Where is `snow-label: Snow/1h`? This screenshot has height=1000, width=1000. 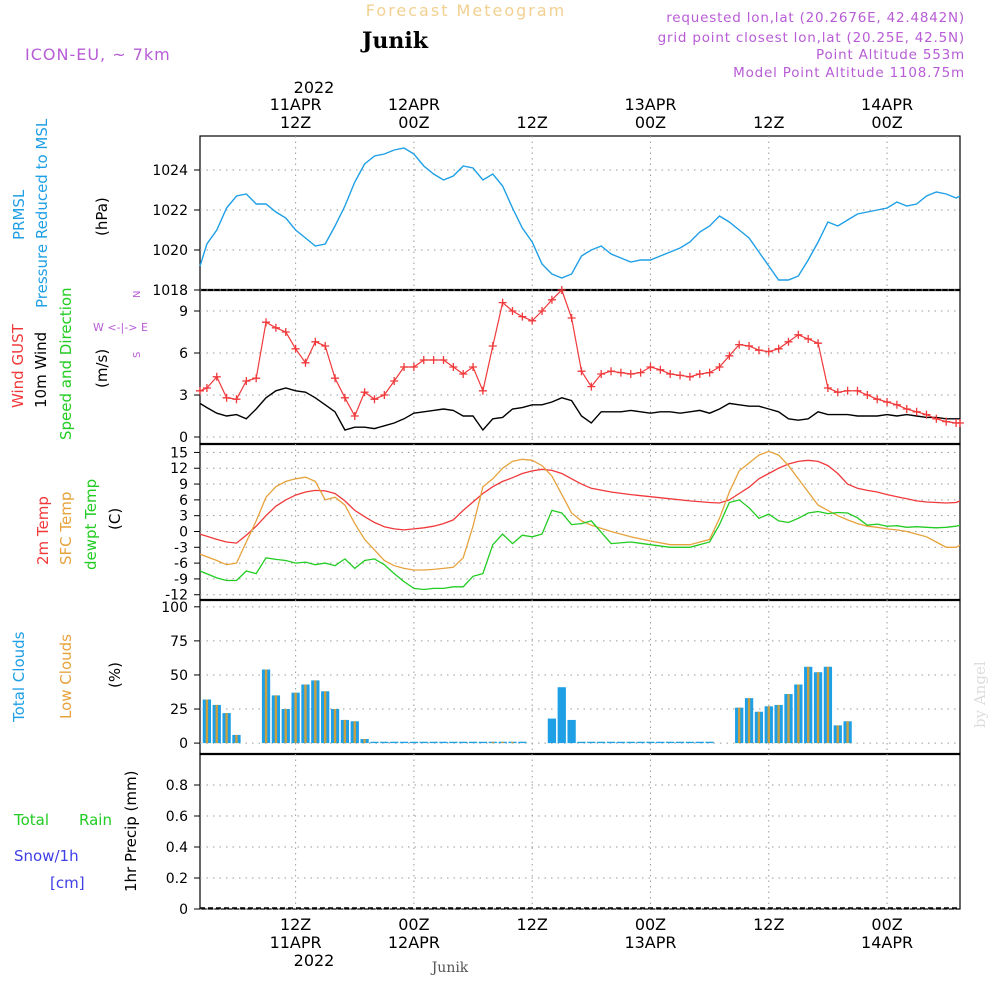 snow-label: Snow/1h is located at coordinates (46, 856).